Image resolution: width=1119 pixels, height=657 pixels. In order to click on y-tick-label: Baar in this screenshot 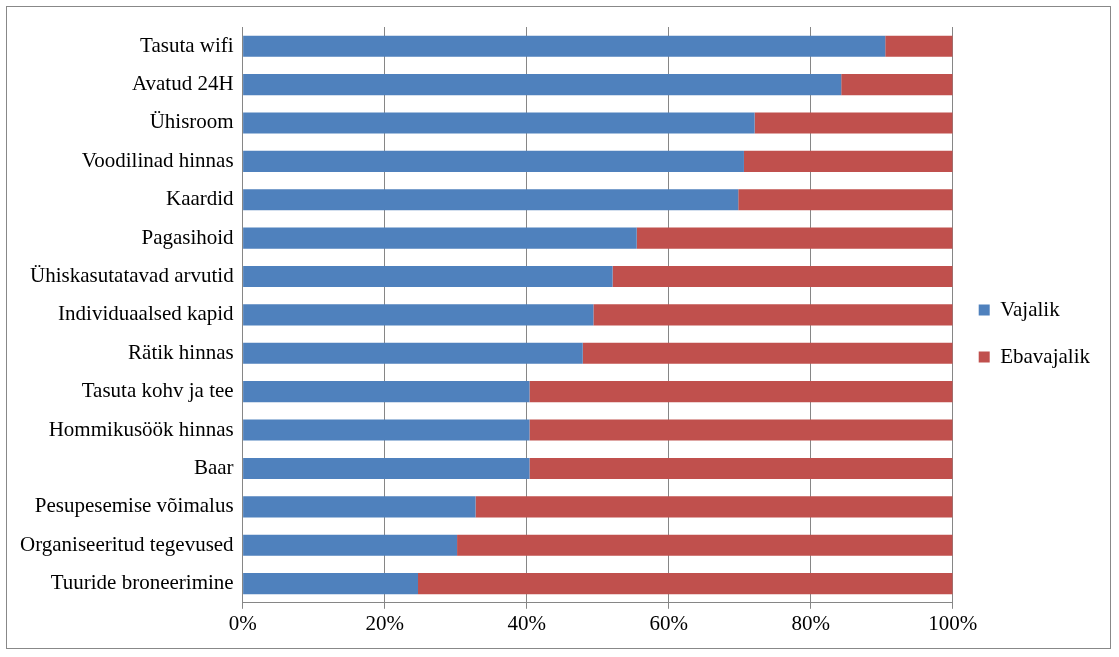, I will do `click(213, 466)`.